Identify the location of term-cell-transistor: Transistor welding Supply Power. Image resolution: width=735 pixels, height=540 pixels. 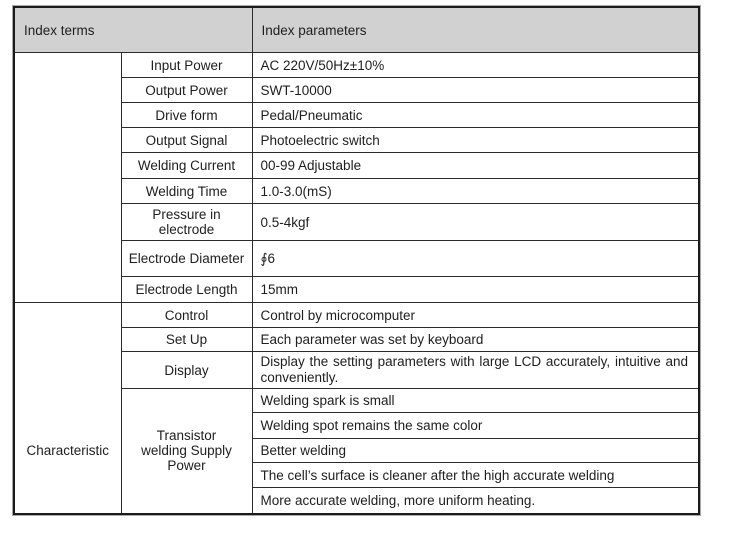
(186, 451).